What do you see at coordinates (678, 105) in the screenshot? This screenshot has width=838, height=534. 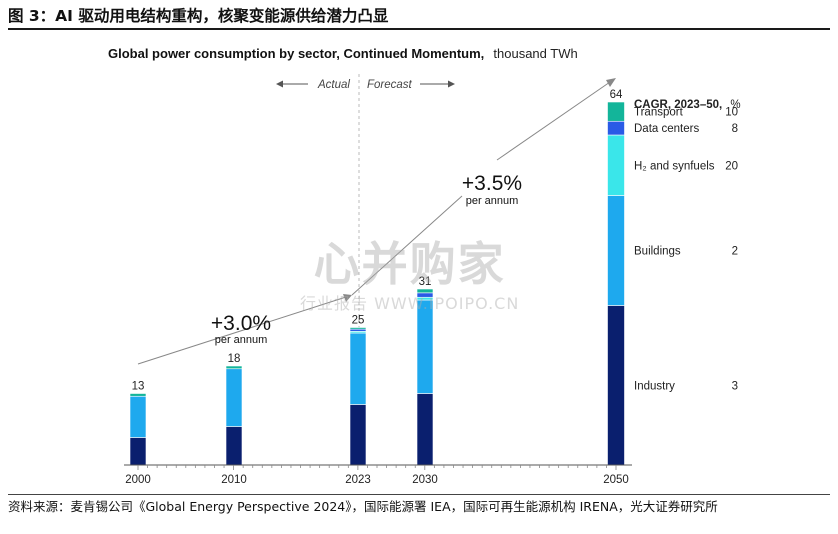 I see `legend-header-text: CAGR, 2023–50,` at bounding box center [678, 105].